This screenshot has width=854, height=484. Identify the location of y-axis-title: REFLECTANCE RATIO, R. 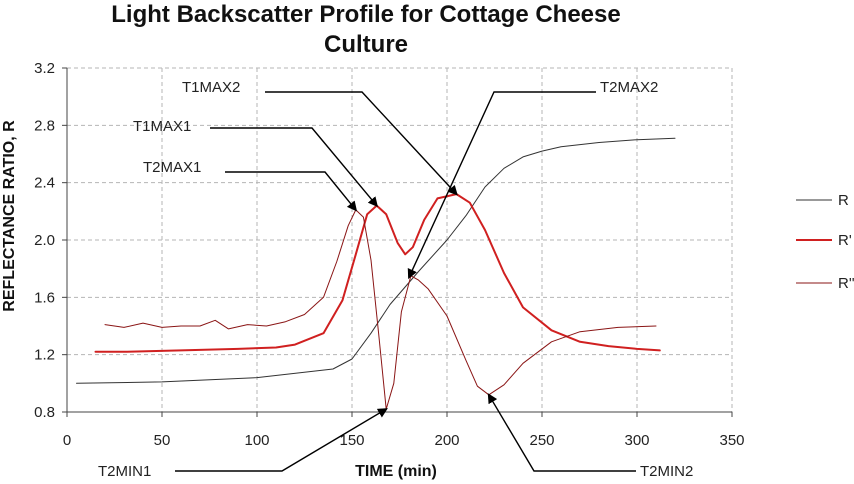
(9, 216).